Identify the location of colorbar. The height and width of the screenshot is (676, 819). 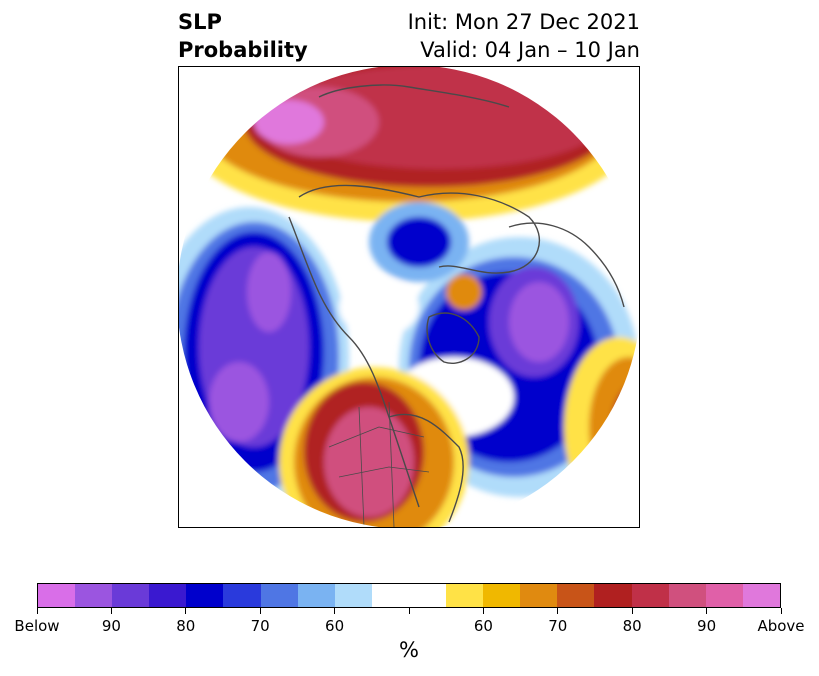
(409, 595).